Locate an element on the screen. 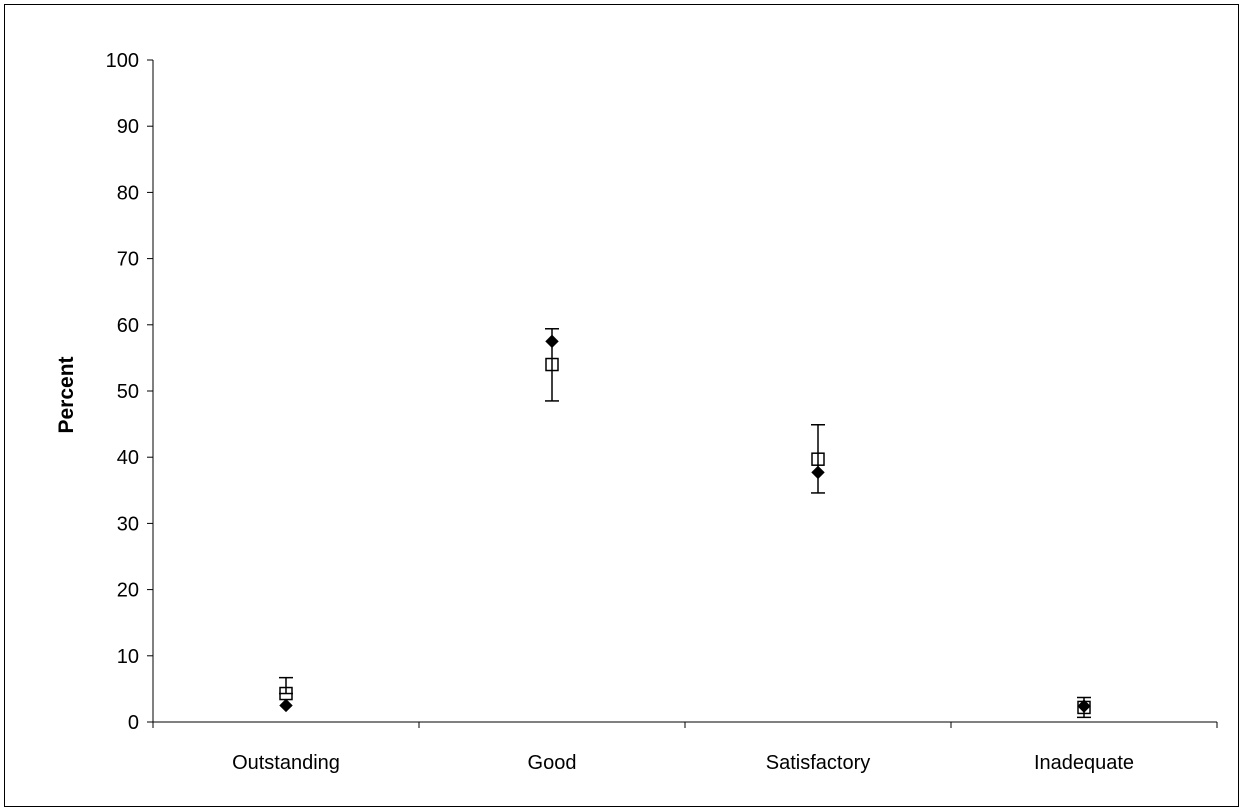 The image size is (1245, 809). y-axis: 0 10 20 30 40 50 60 70 80 90 100 is located at coordinates (130, 392).